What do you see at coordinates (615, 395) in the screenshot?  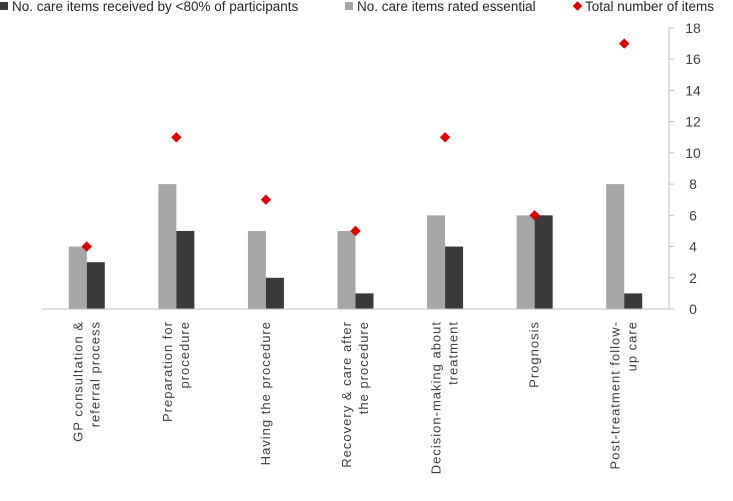 I see `x-category-label-line: Post-treatment follow-` at bounding box center [615, 395].